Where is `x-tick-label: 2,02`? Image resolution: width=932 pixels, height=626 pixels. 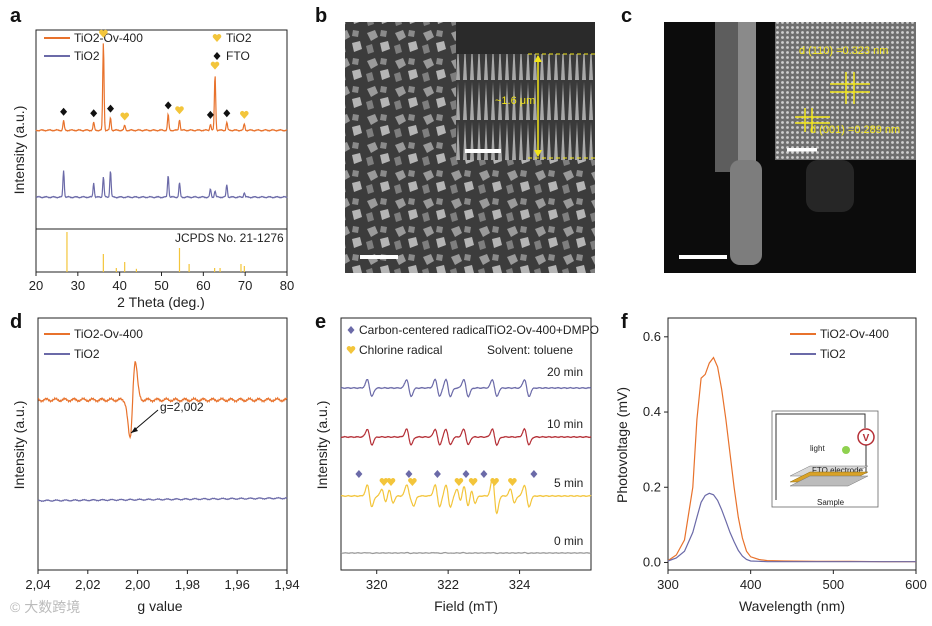 x-tick-label: 2,02 is located at coordinates (87, 584).